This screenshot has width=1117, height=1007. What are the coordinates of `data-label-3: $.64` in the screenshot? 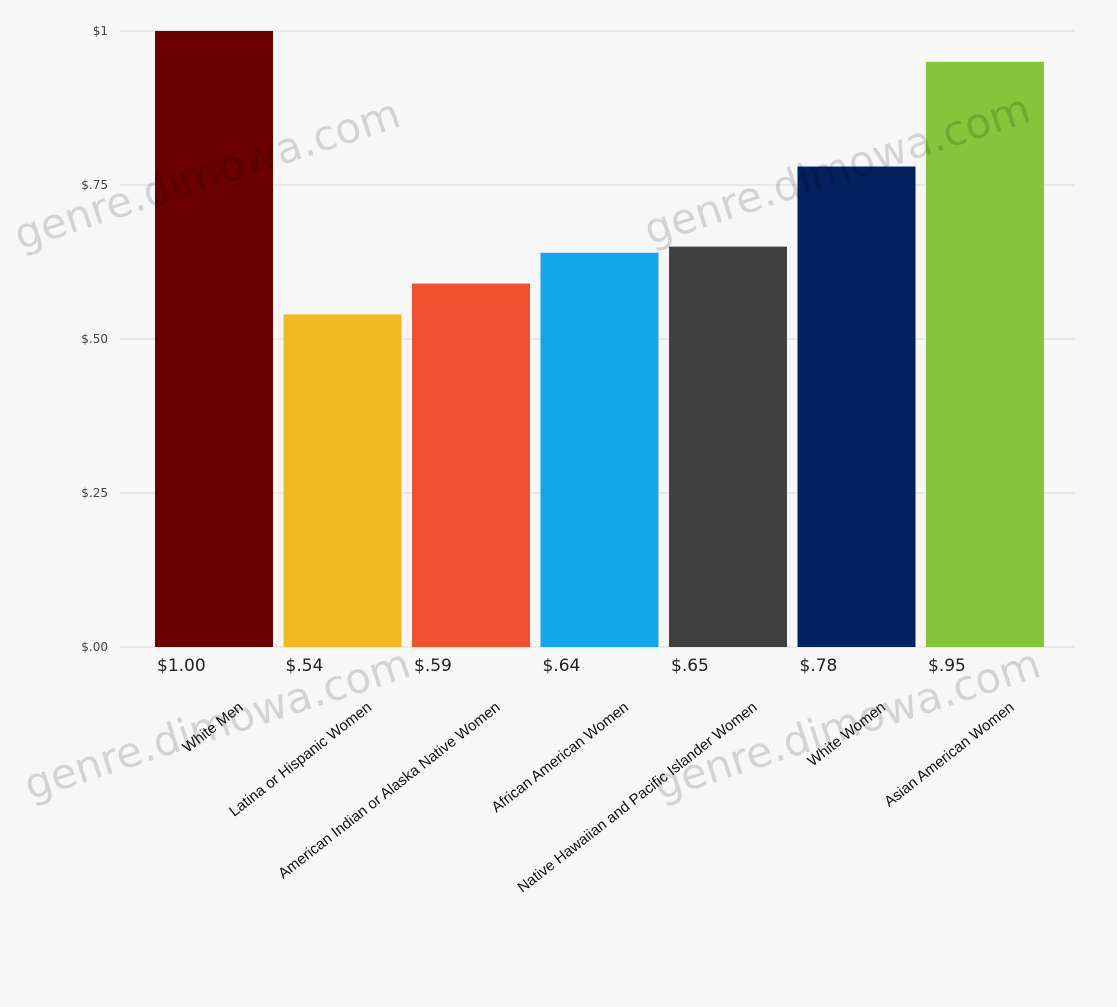 It's located at (562, 666).